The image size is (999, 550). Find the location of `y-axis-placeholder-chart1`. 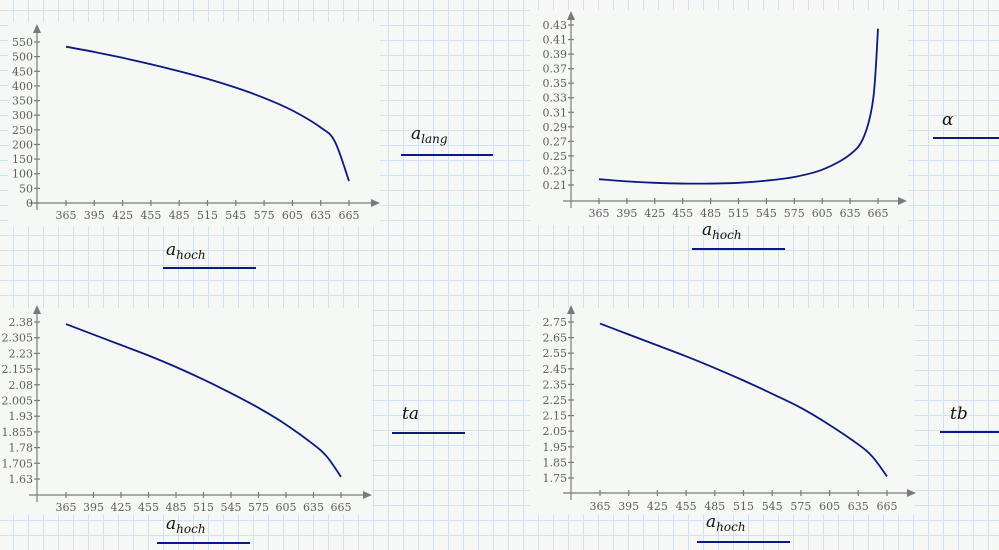

y-axis-placeholder-chart1 is located at coordinates (447, 155).